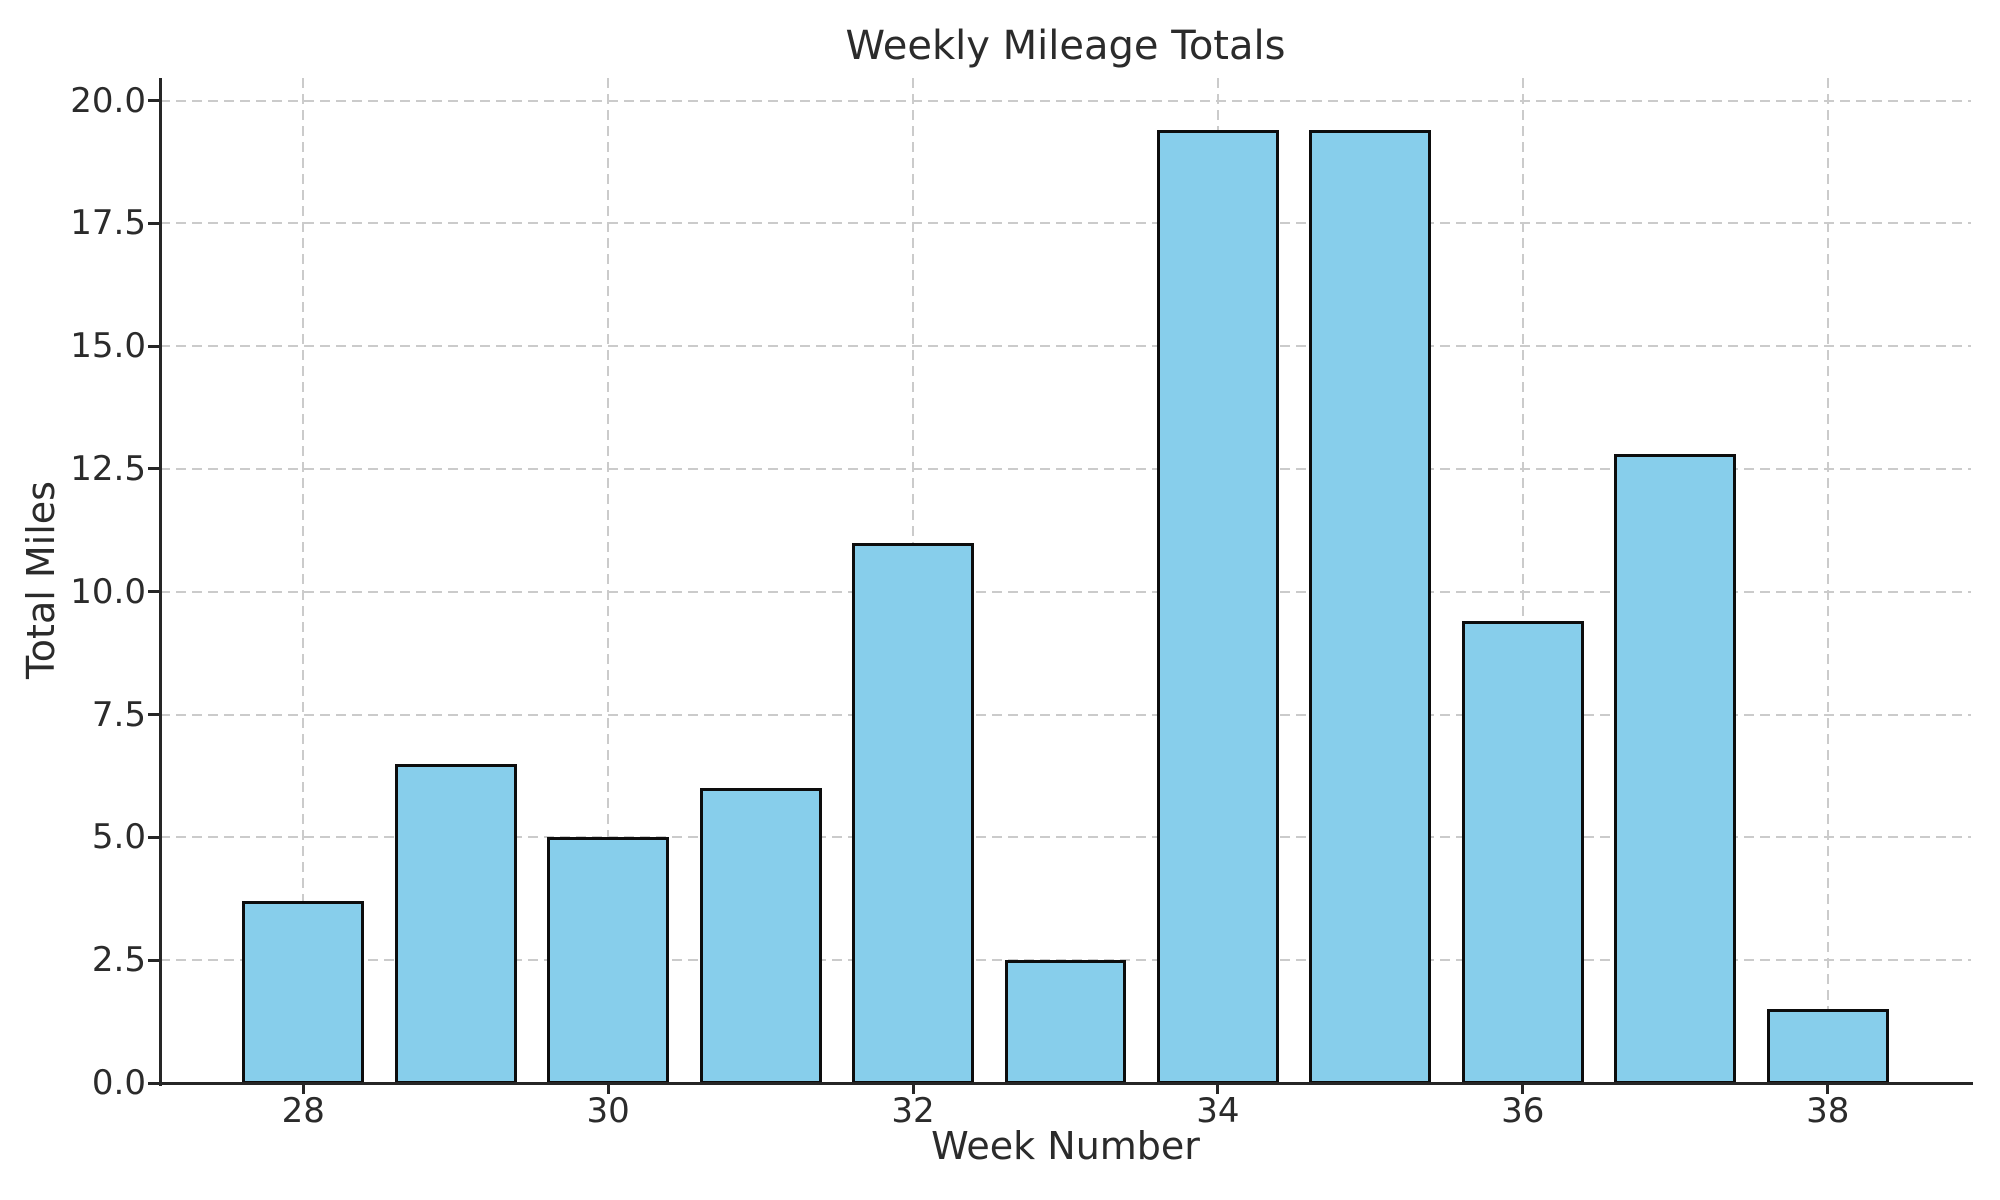  What do you see at coordinates (118, 960) in the screenshot?
I see `y-tick-label: 2.5` at bounding box center [118, 960].